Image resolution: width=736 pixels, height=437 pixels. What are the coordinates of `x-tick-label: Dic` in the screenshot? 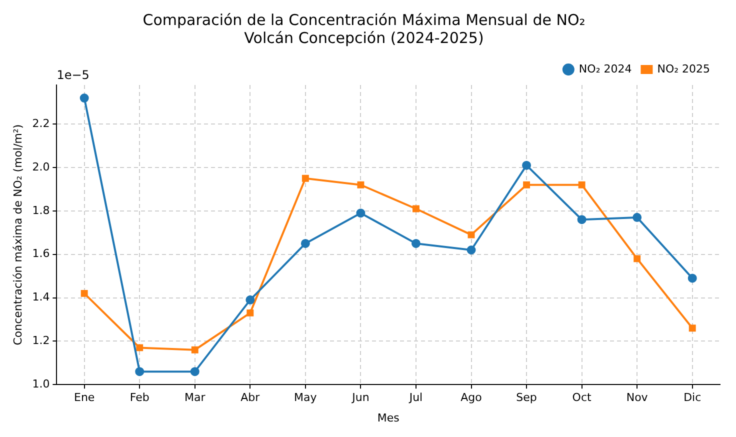 It's located at (693, 397).